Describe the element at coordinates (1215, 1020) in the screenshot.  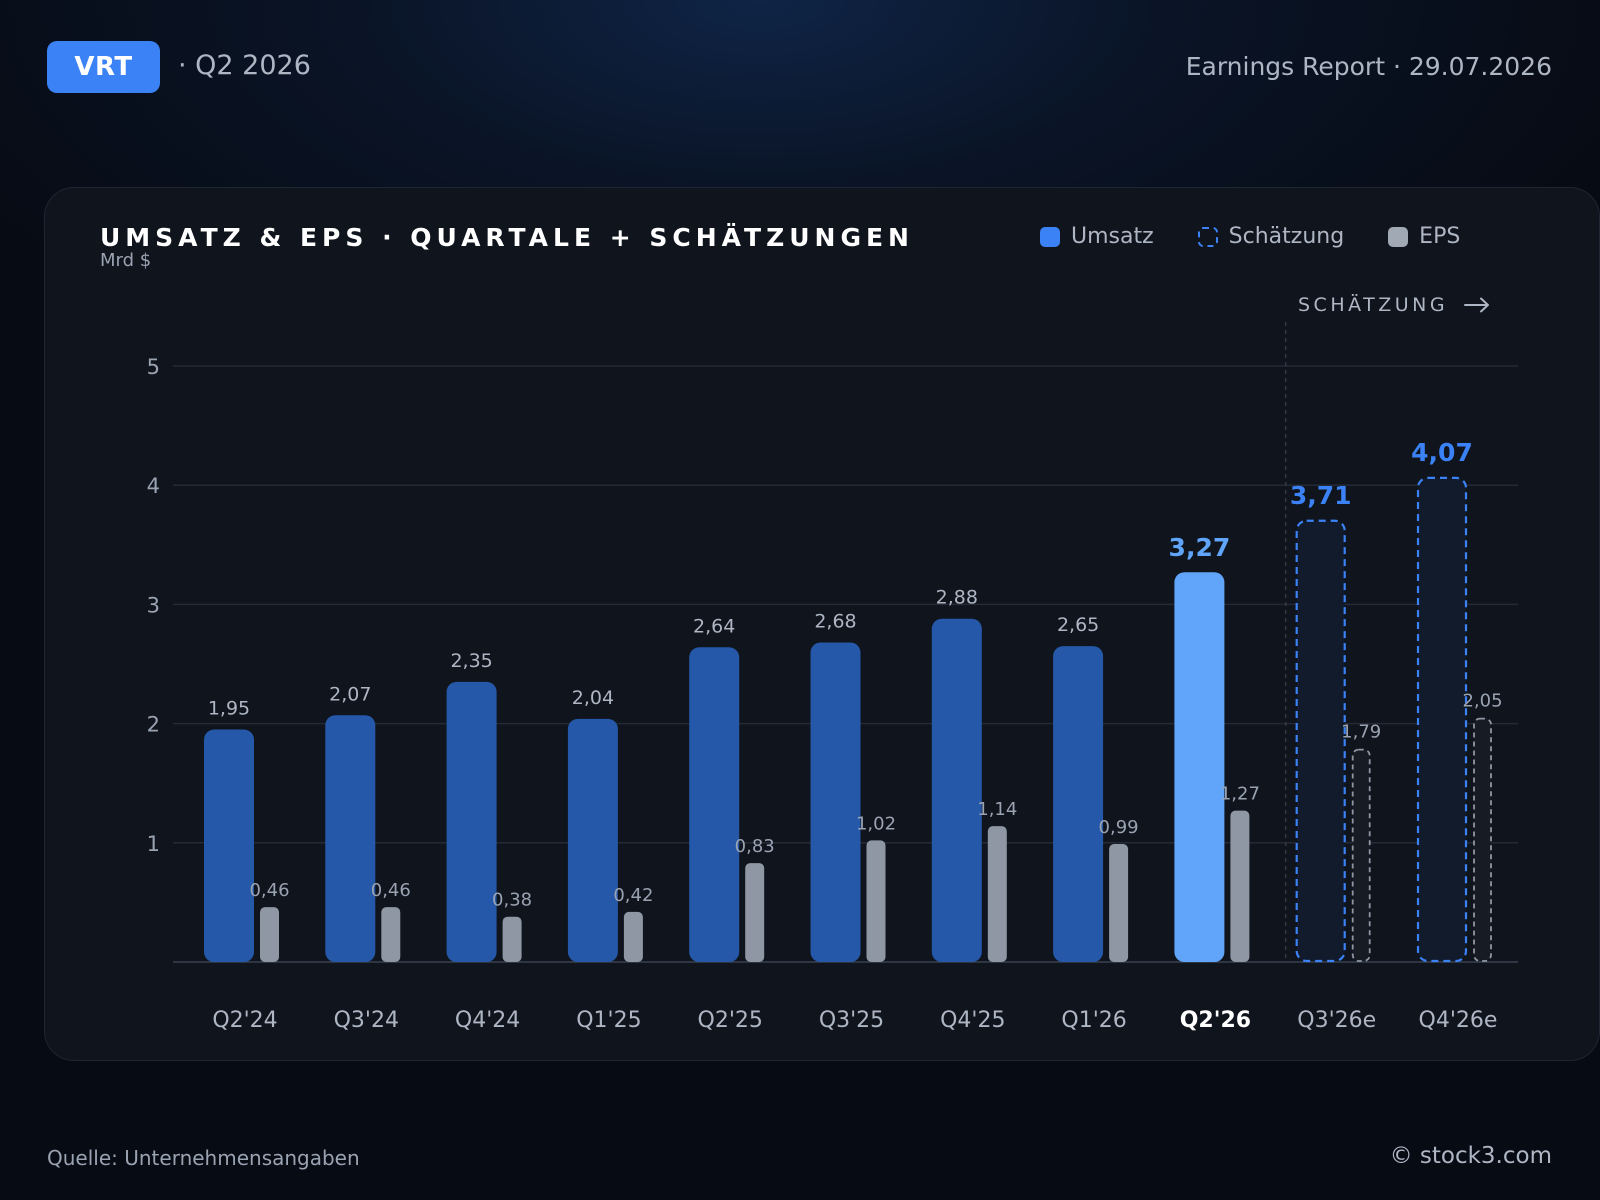
I see `x-tick-label: Q2'26` at that location.